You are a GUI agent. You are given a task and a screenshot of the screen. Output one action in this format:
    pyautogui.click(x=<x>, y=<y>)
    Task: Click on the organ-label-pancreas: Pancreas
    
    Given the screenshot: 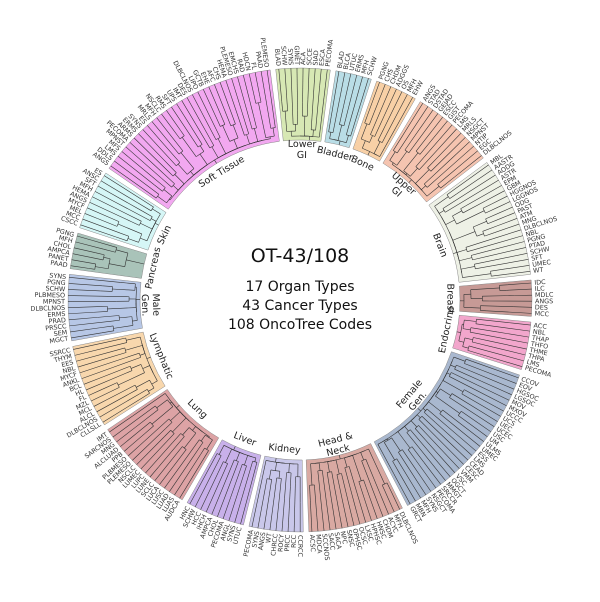 What is the action you would take?
    pyautogui.click(x=154, y=268)
    